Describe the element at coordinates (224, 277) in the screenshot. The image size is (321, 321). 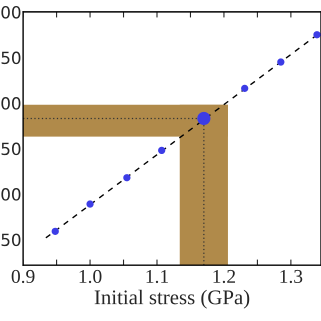
I see `x-tick-label: 1.2` at that location.